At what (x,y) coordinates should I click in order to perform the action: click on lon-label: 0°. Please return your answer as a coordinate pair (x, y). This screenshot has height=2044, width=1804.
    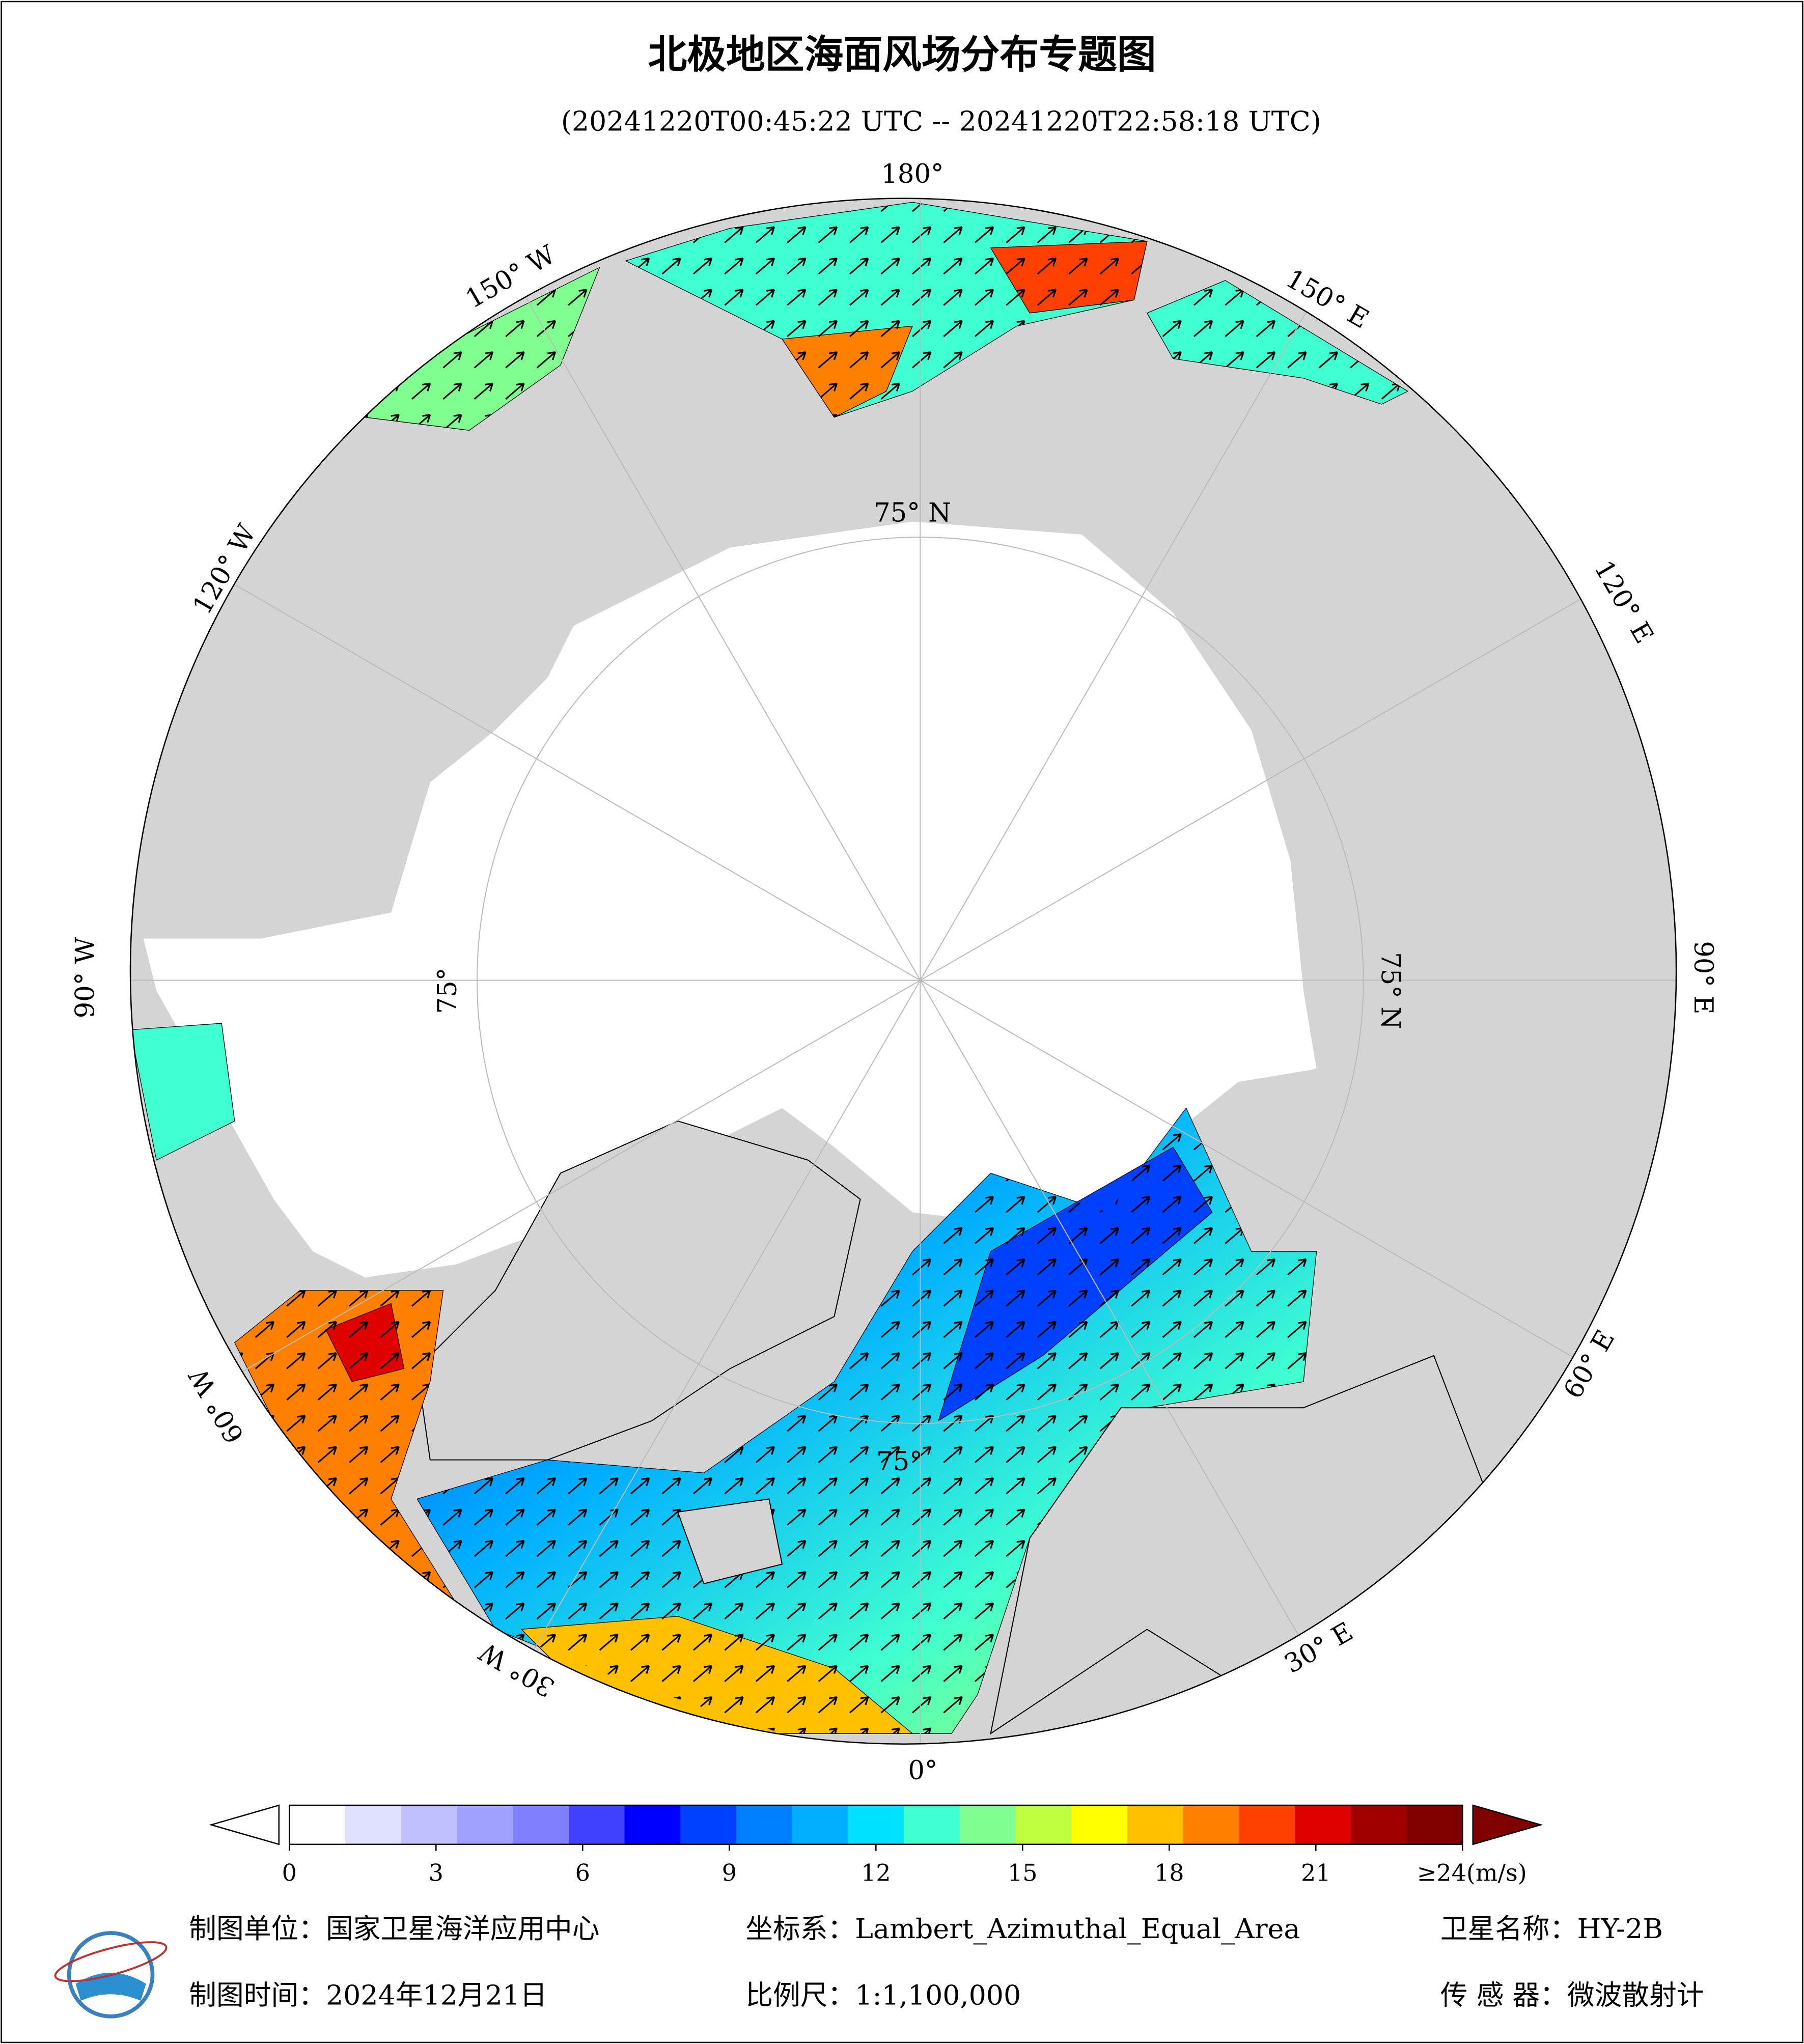
    Looking at the image, I should click on (922, 1770).